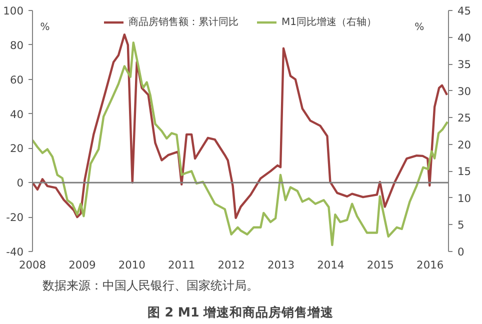 The width and height of the screenshot is (482, 324). Describe the element at coordinates (465, 11) in the screenshot. I see `y2-tick-label: 45` at that location.